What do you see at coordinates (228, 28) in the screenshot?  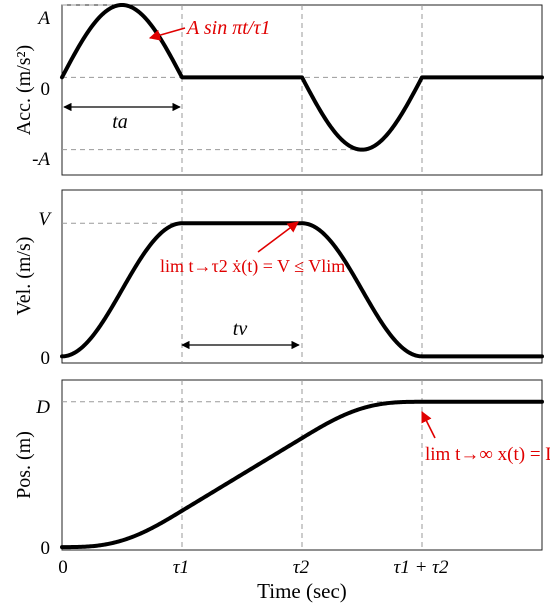 I see `acc-annotation: A sin πt/τ1` at bounding box center [228, 28].